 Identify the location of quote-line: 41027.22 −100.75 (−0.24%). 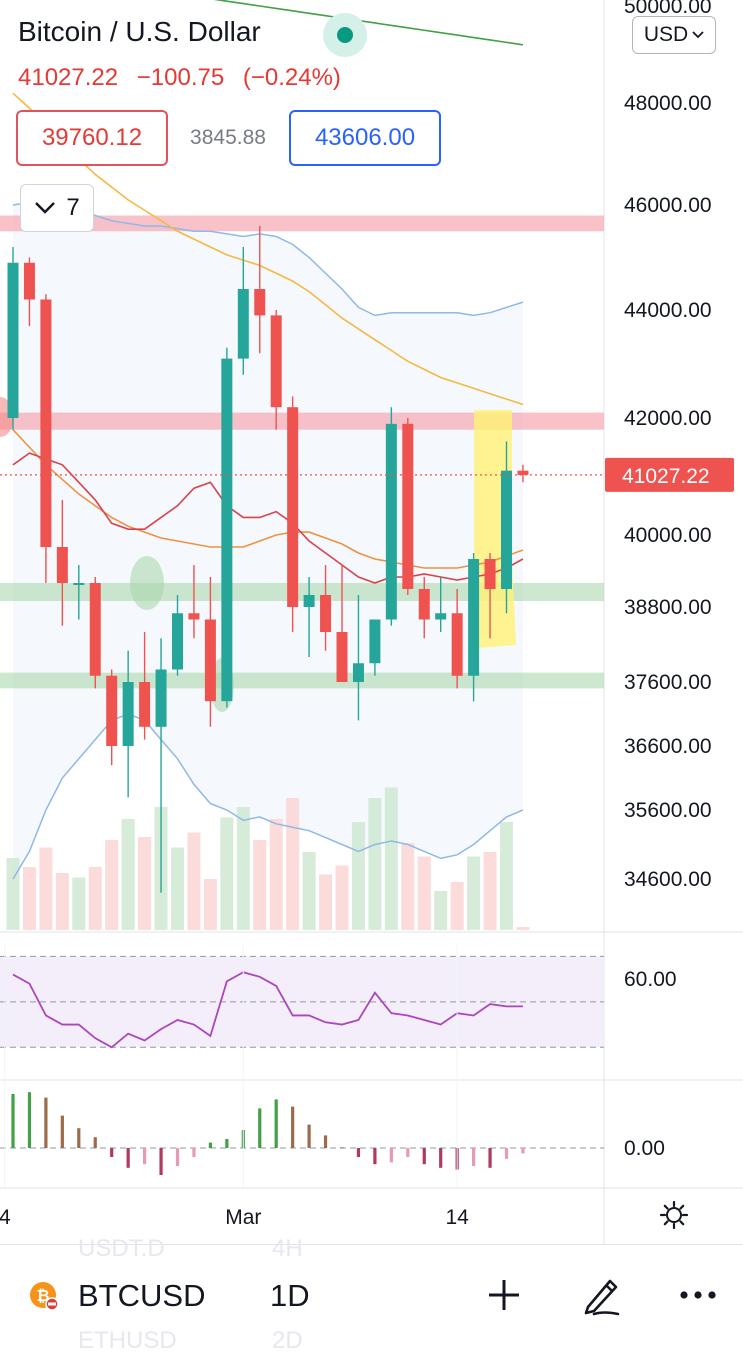
(185, 78).